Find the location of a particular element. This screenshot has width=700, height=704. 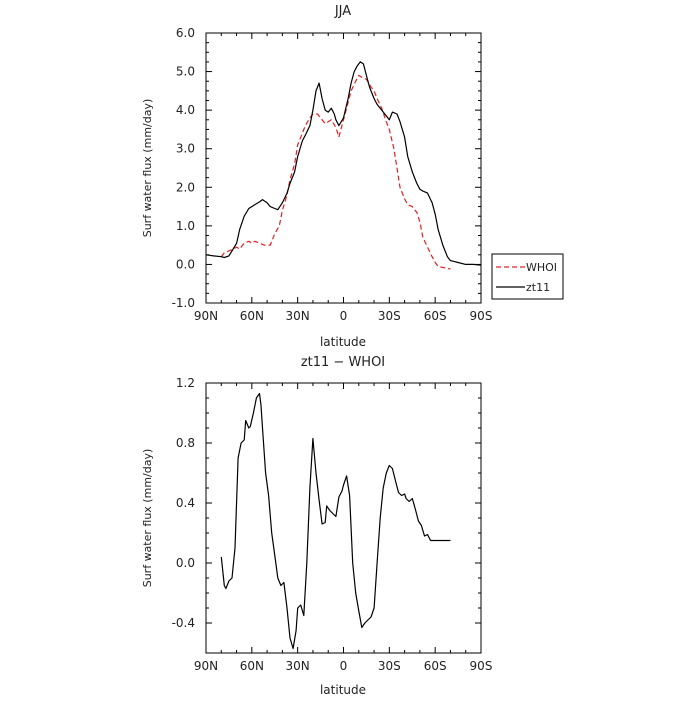

legend-box is located at coordinates (527, 276).